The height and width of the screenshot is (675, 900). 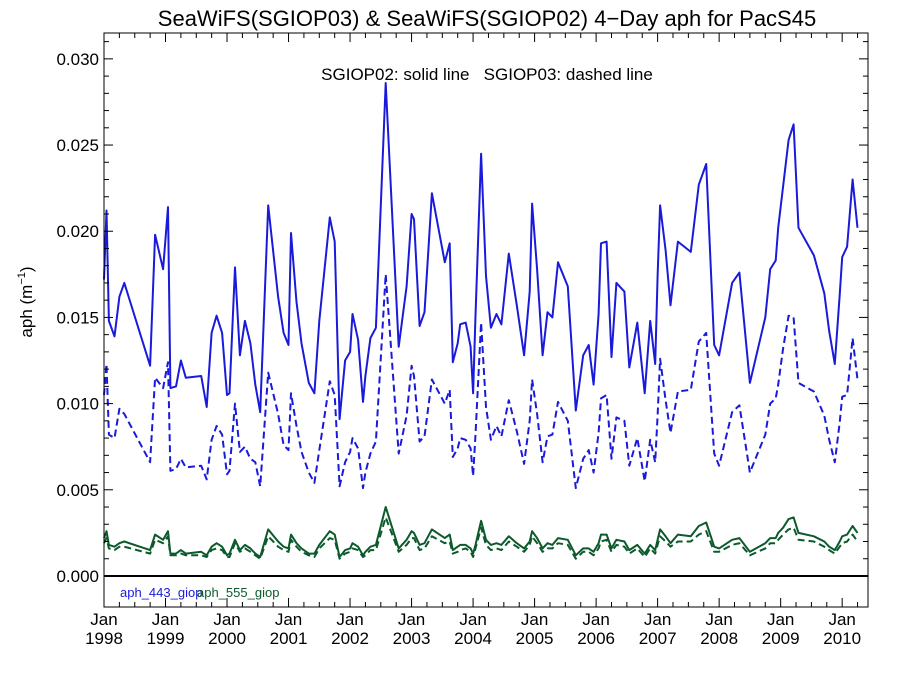 I want to click on y-tick-label-3: 0.015, so click(x=77, y=317).